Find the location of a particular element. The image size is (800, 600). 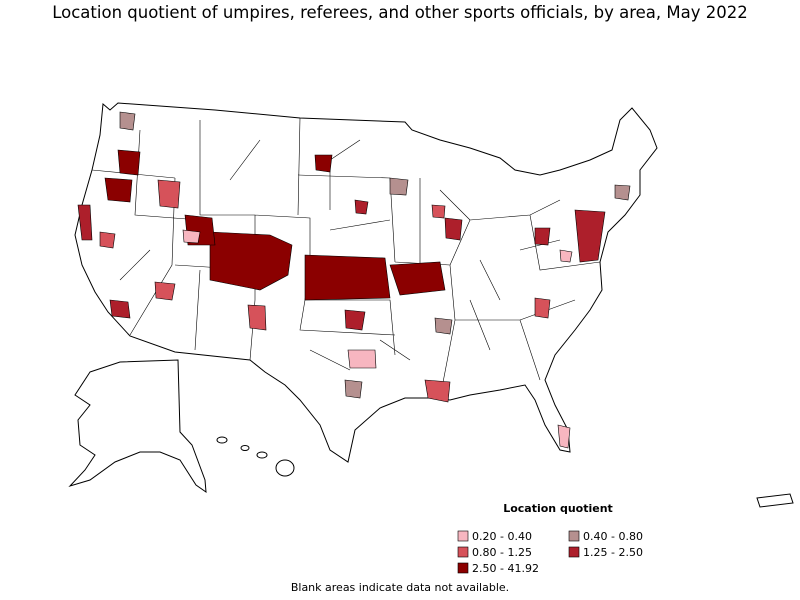

footnote: Blank areas indicate data not available. is located at coordinates (400, 587).